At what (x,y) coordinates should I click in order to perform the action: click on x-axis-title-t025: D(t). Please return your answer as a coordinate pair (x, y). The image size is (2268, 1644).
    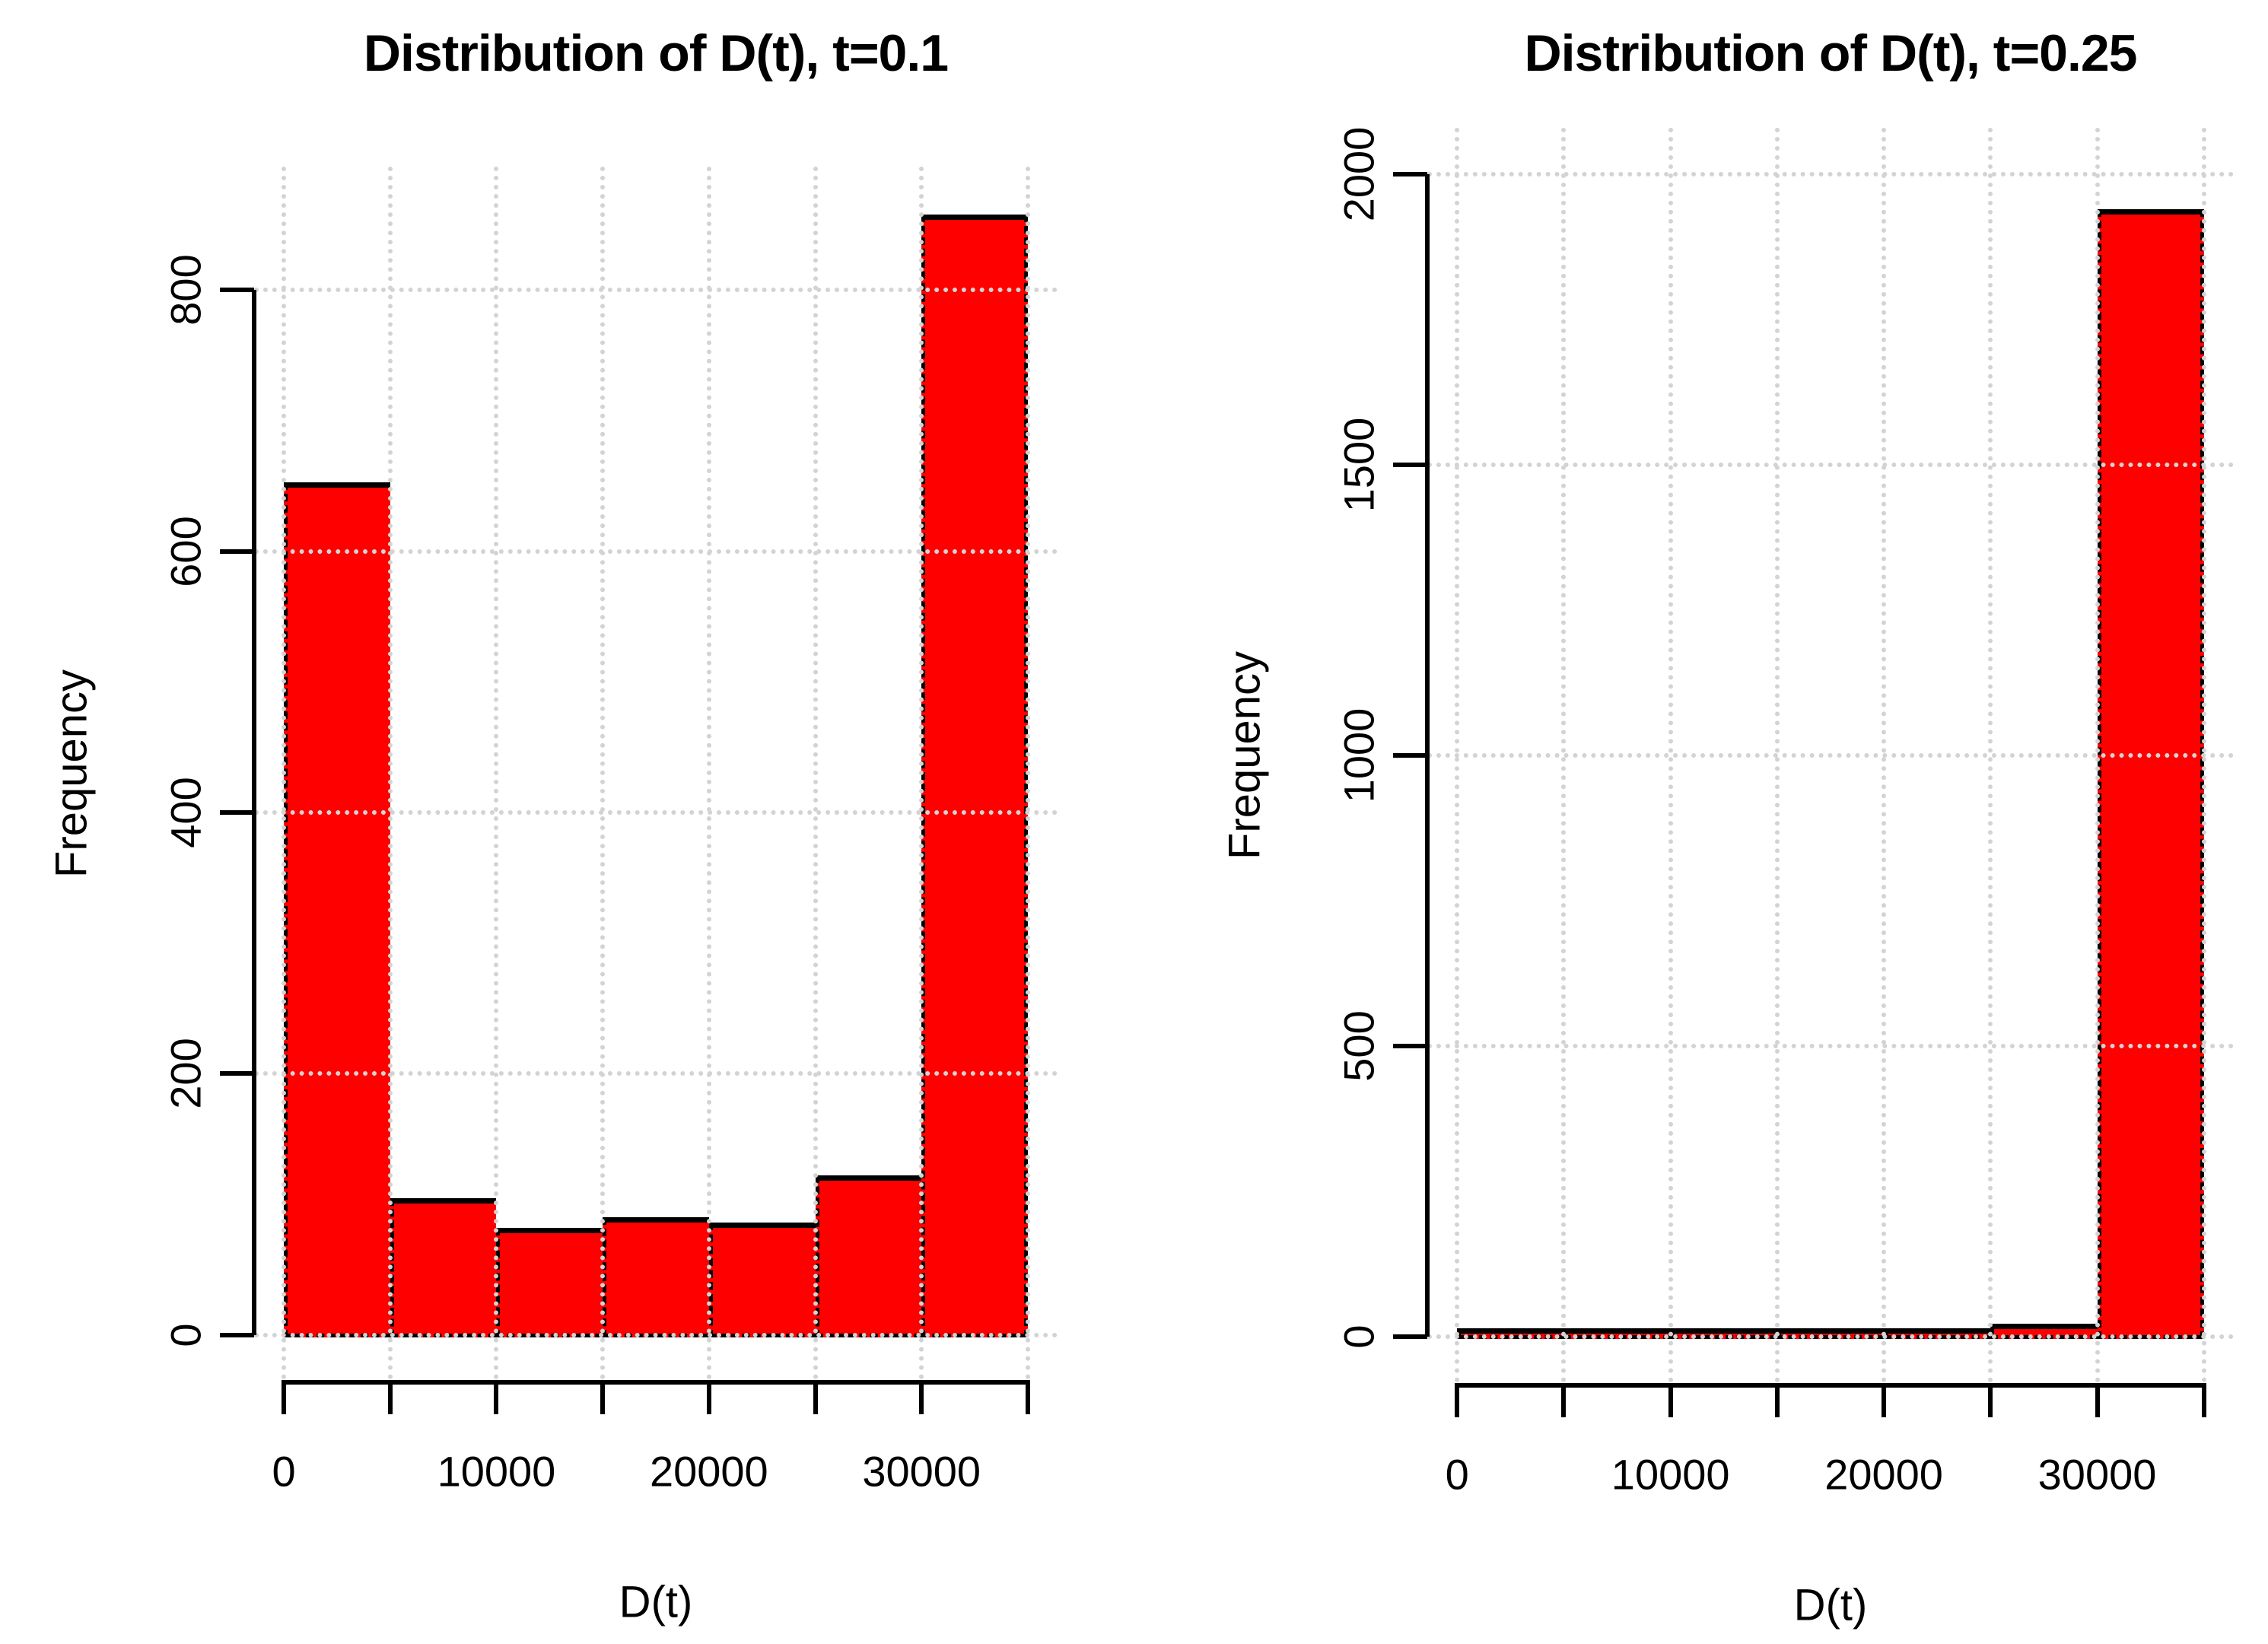
    Looking at the image, I should click on (1830, 1605).